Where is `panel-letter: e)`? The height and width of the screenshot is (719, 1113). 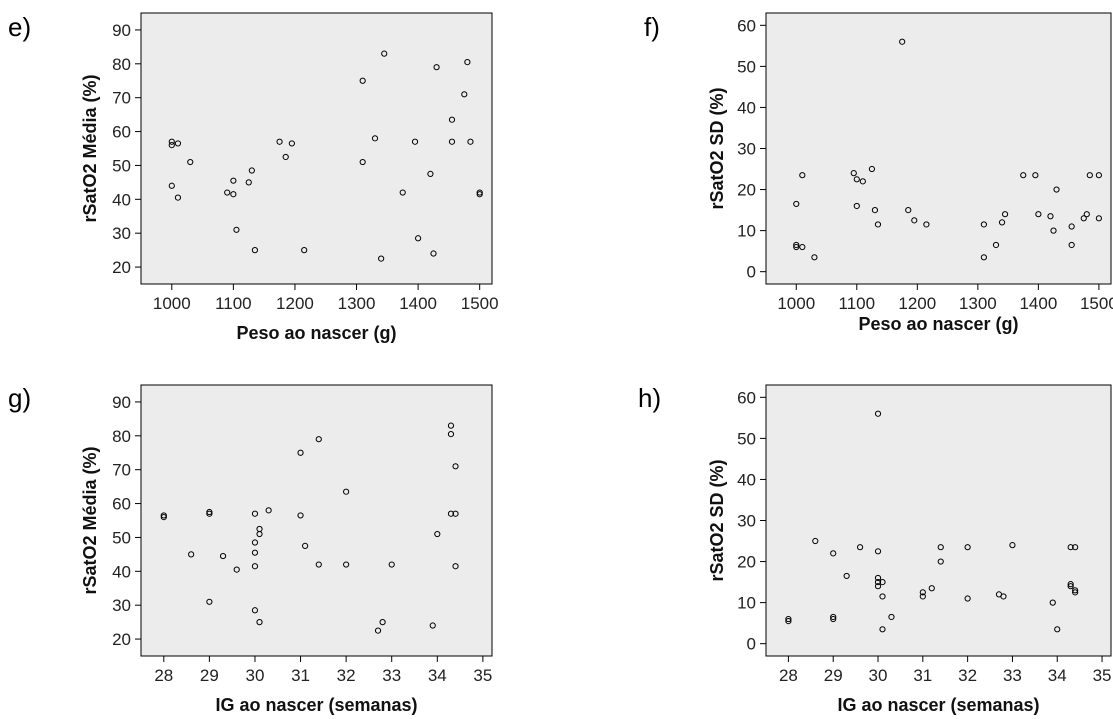
panel-letter: e) is located at coordinates (19, 27).